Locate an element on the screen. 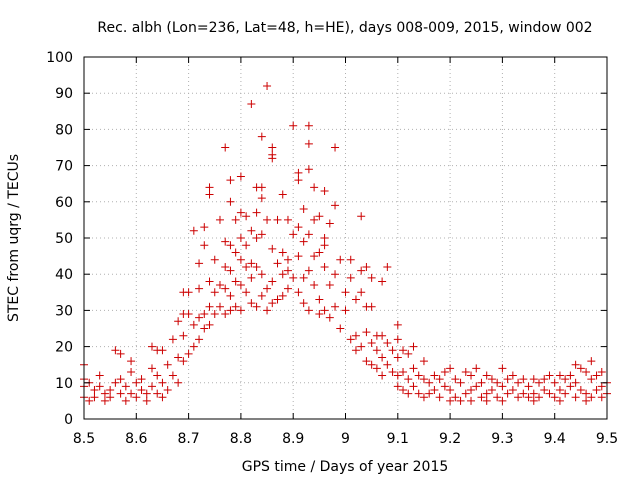  x-tick-label: 9 is located at coordinates (345, 439).